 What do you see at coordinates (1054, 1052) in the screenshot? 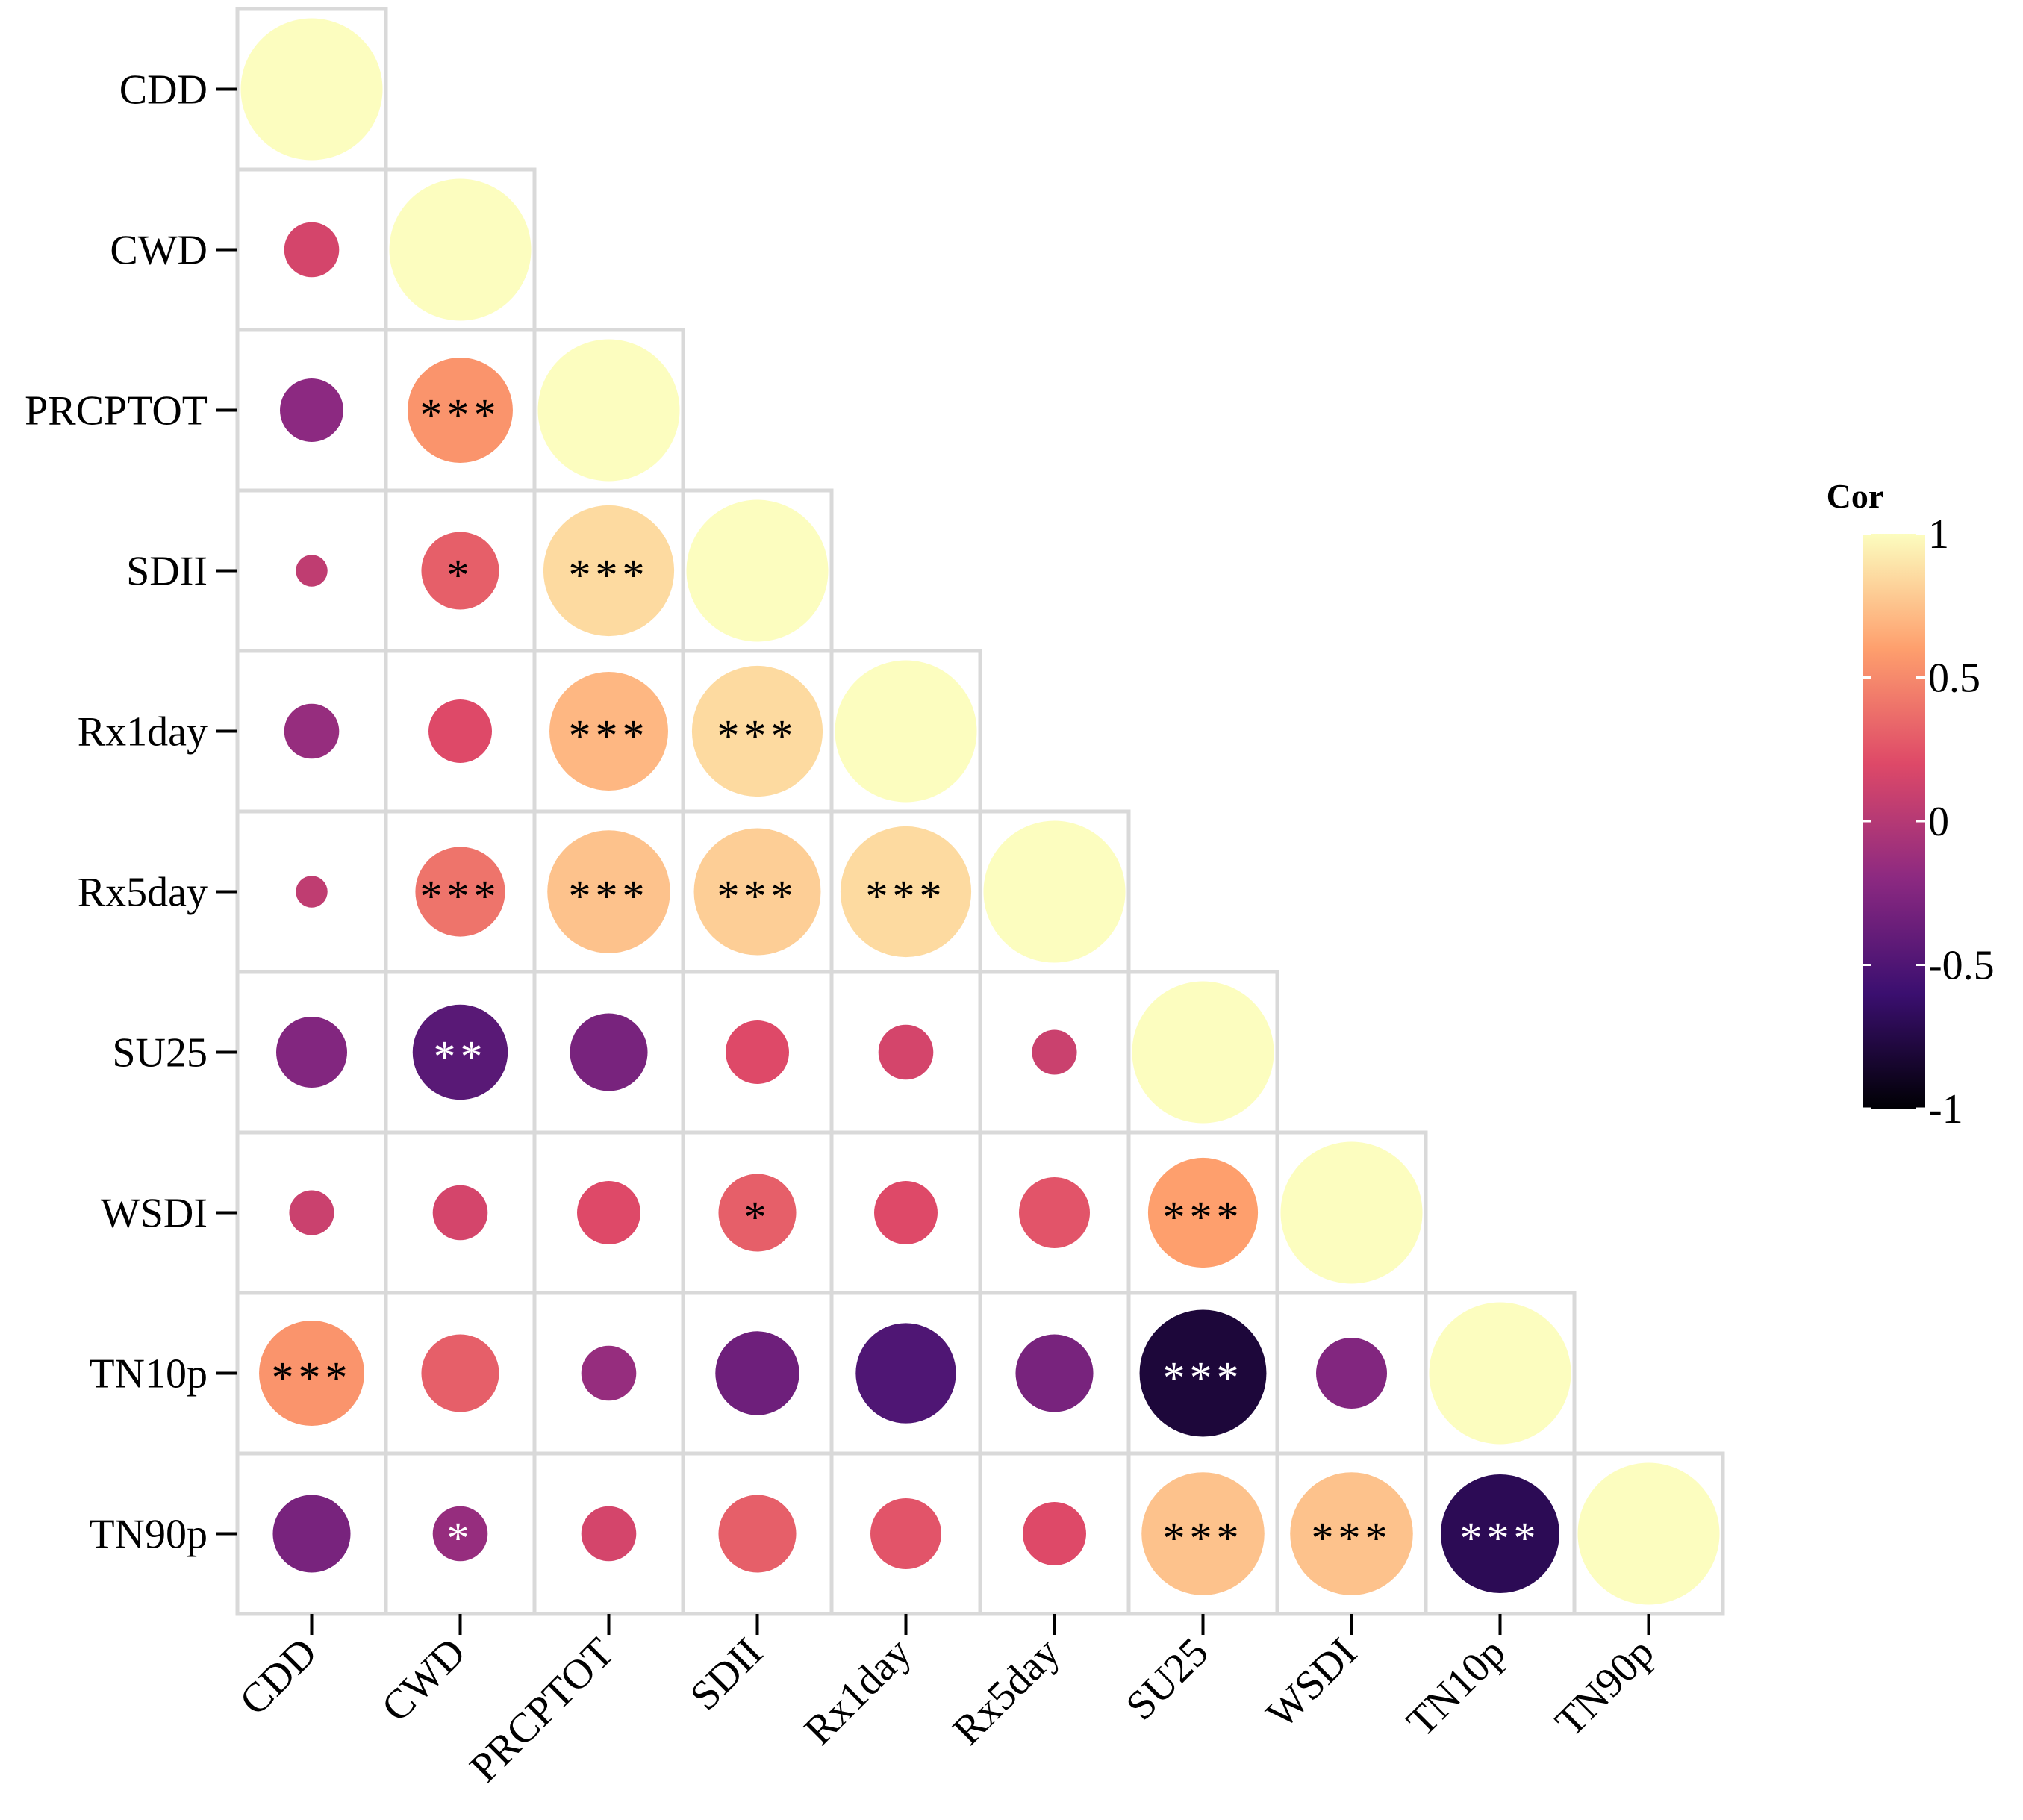
I see `corr-circle-SU25-Rx5day` at bounding box center [1054, 1052].